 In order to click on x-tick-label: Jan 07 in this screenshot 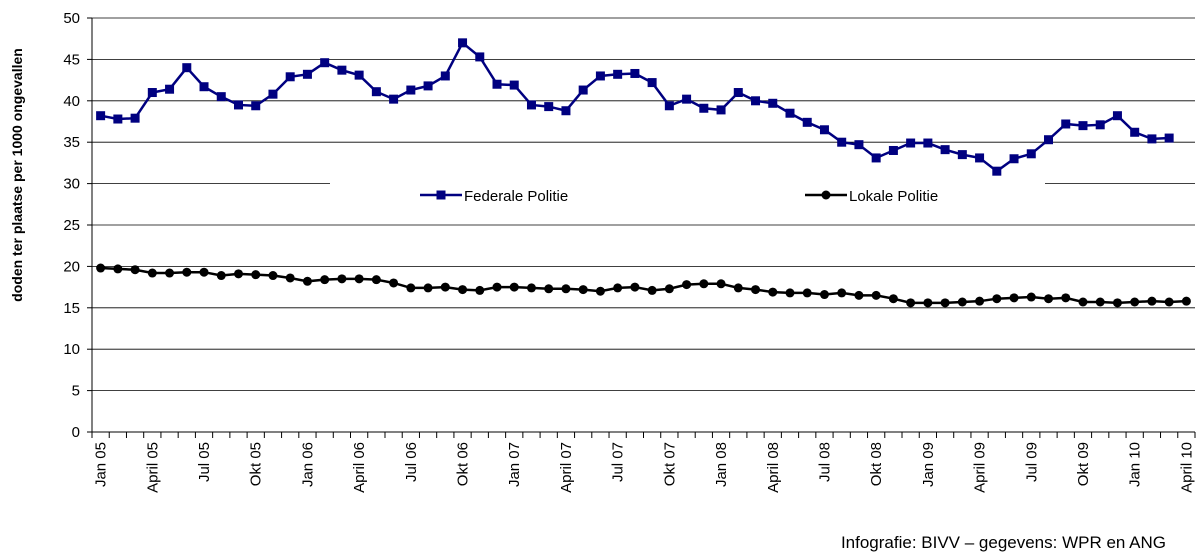, I will do `click(514, 464)`.